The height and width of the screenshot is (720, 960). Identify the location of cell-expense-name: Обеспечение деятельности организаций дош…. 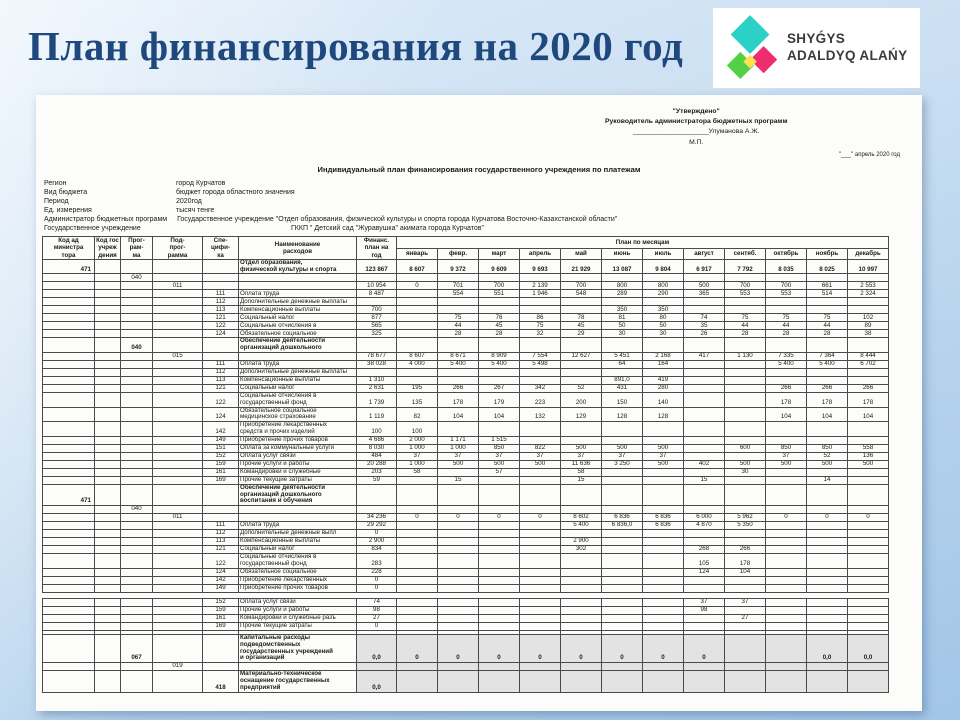
(297, 495).